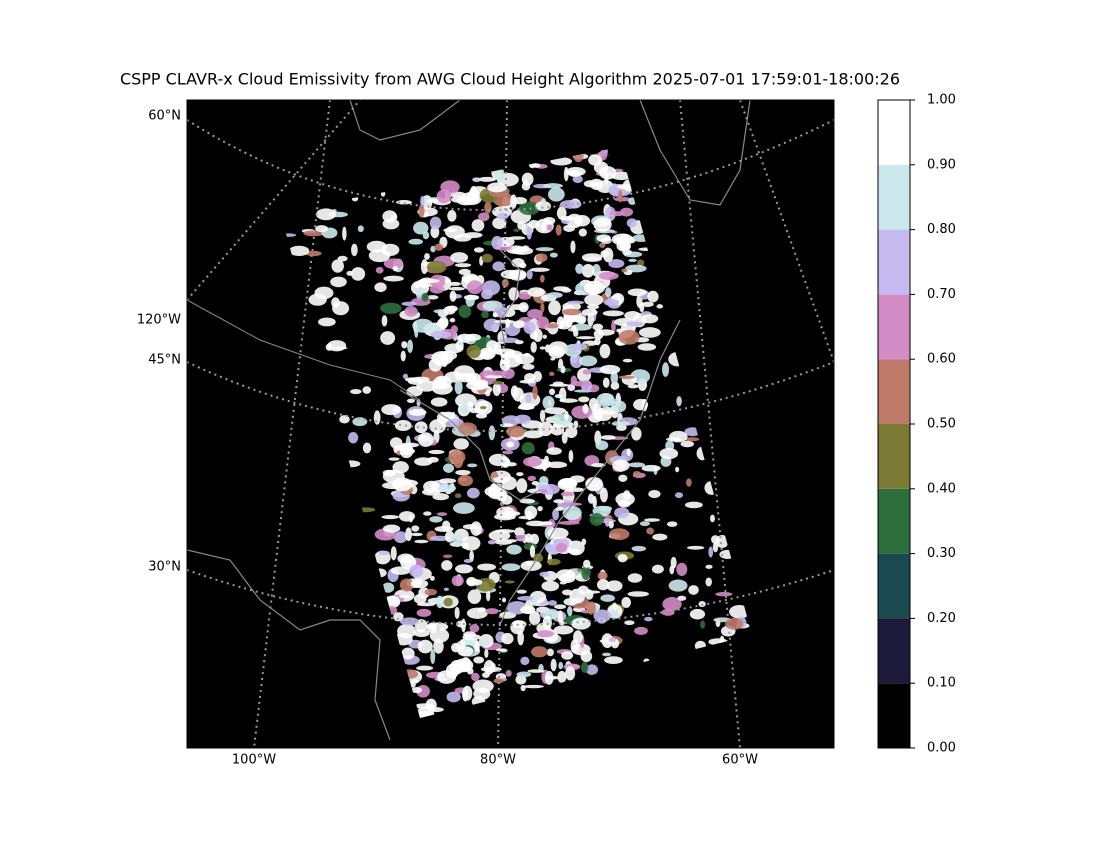 This screenshot has width=1120, height=844. I want to click on colorbar-tick-label: 0.60, so click(941, 359).